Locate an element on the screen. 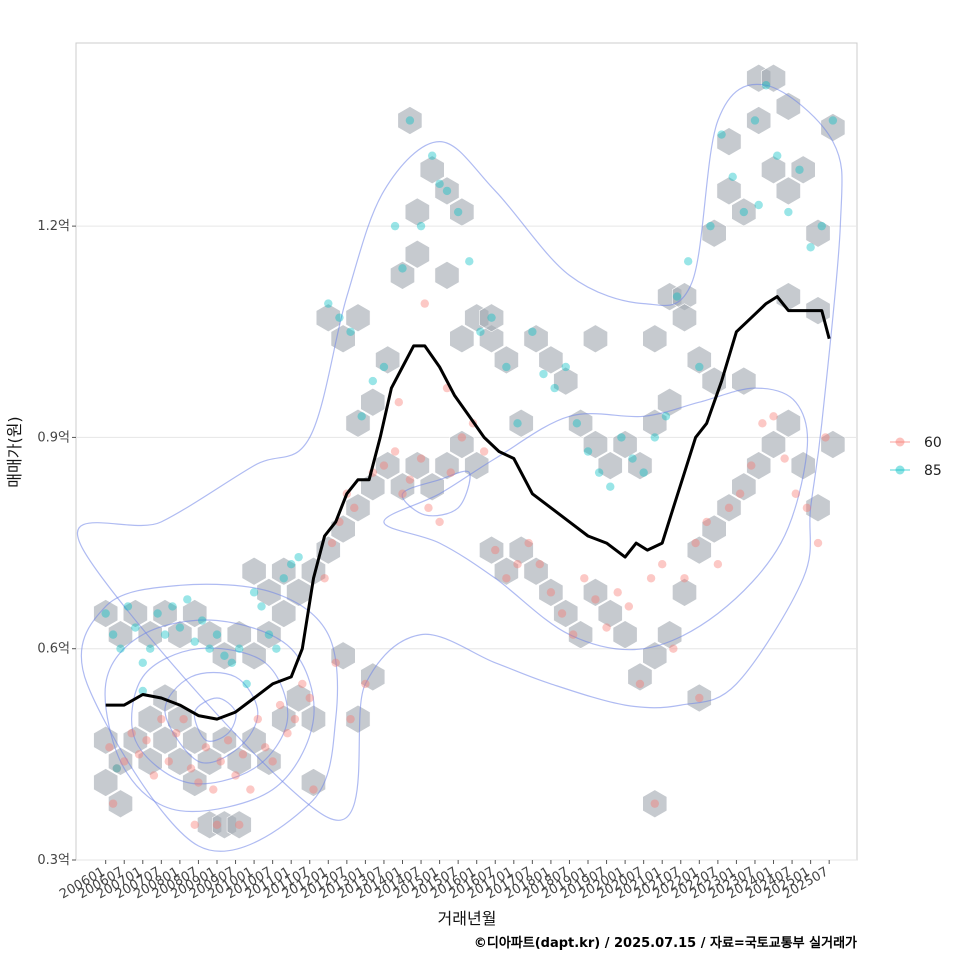 The width and height of the screenshot is (960, 960). density-contour is located at coordinates (596, 519).